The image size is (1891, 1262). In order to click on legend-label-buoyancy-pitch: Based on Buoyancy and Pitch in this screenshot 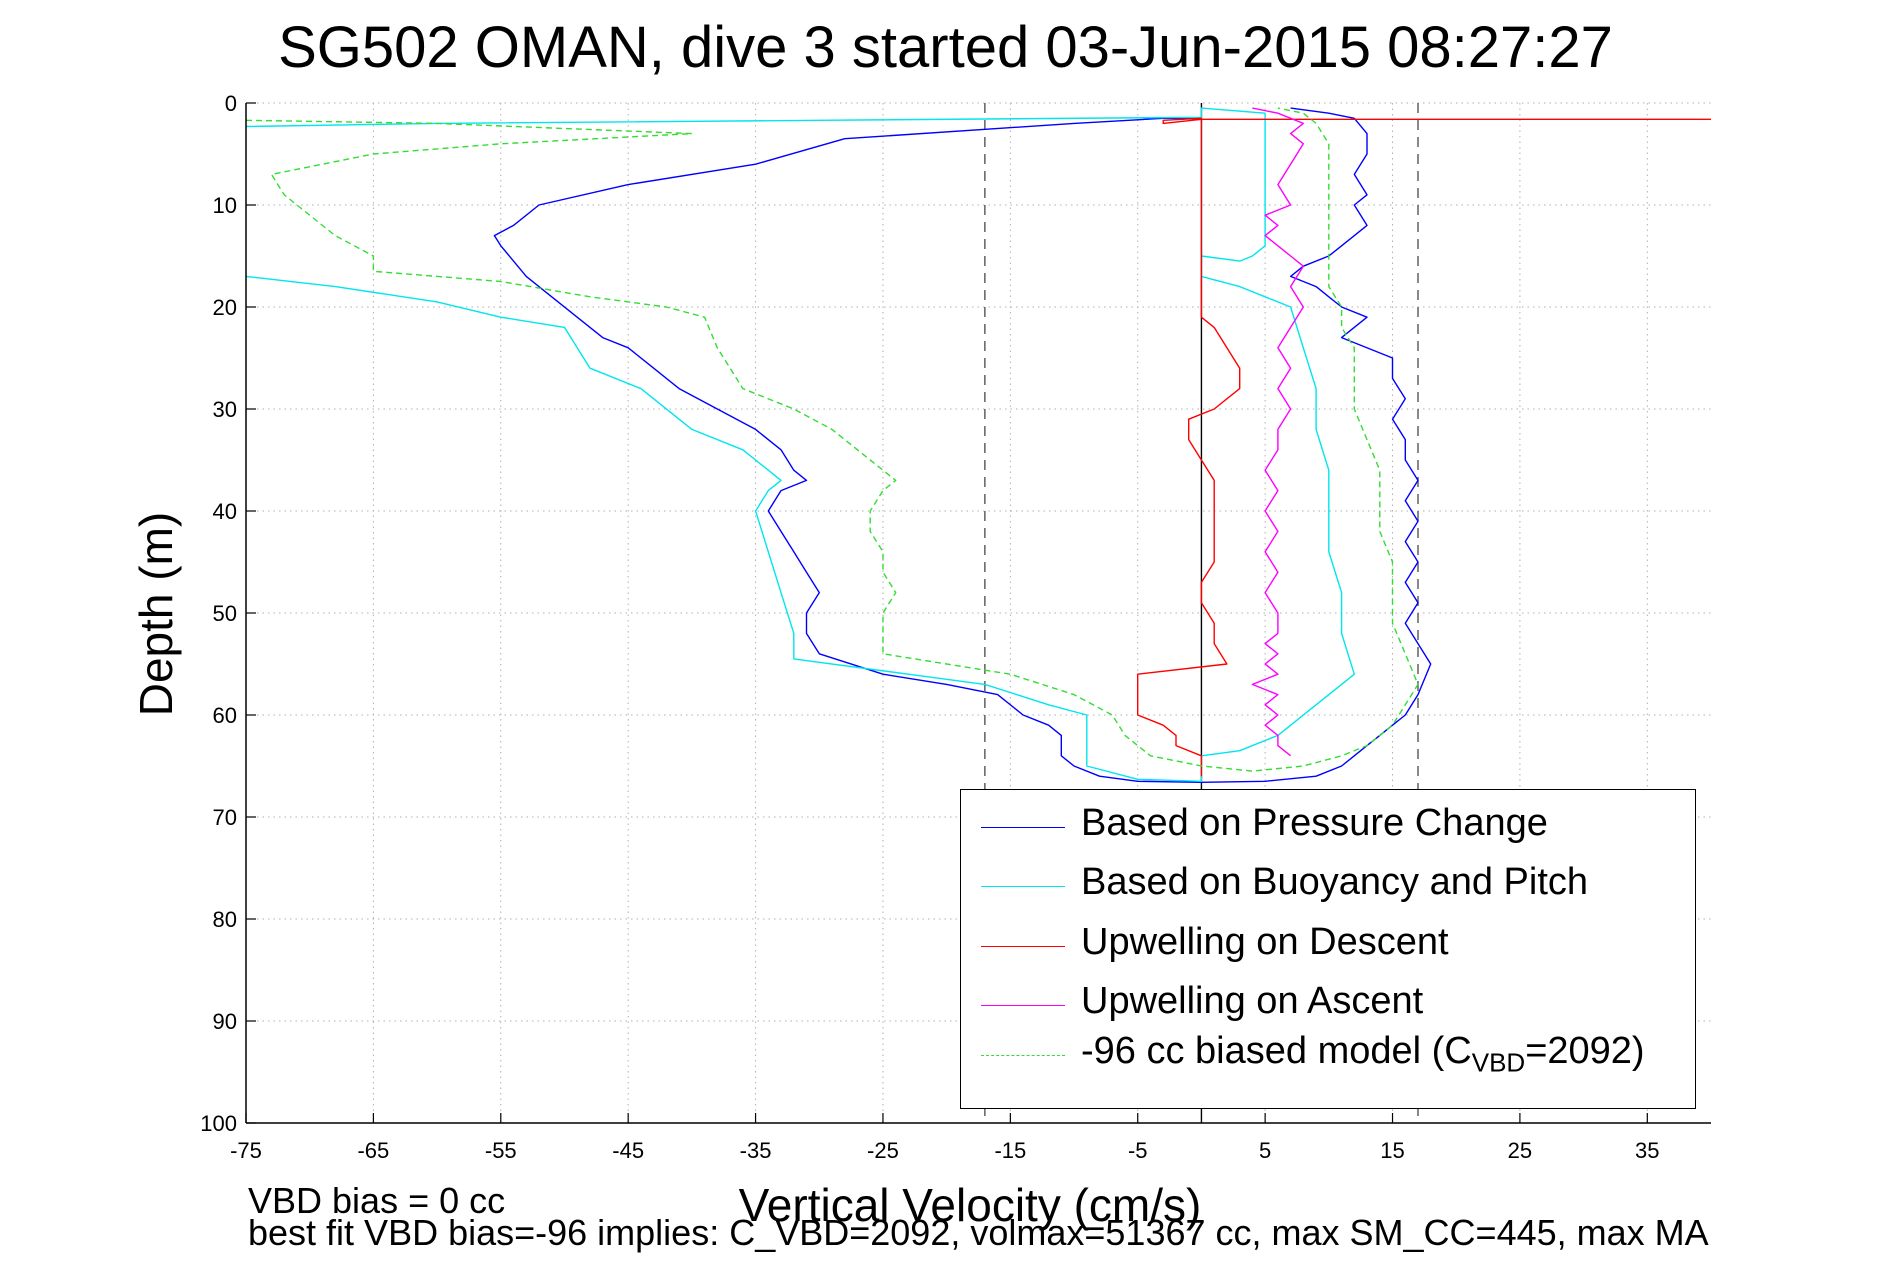, I will do `click(1335, 882)`.